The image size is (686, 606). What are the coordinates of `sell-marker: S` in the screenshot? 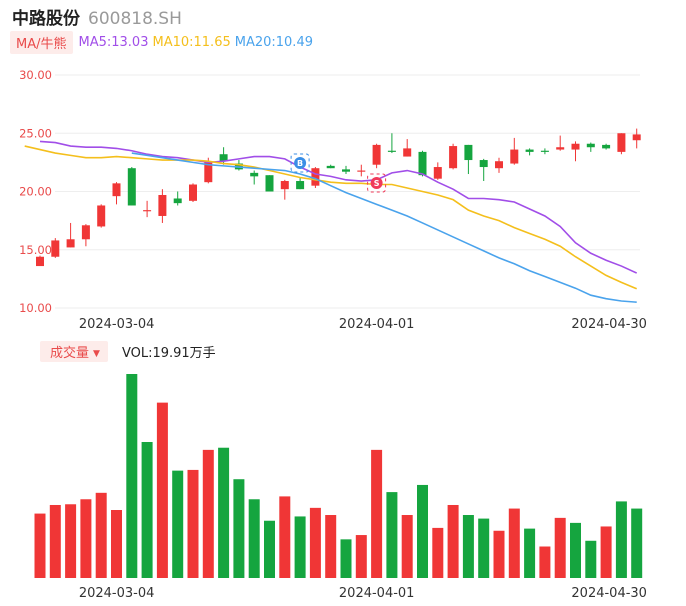 It's located at (377, 183).